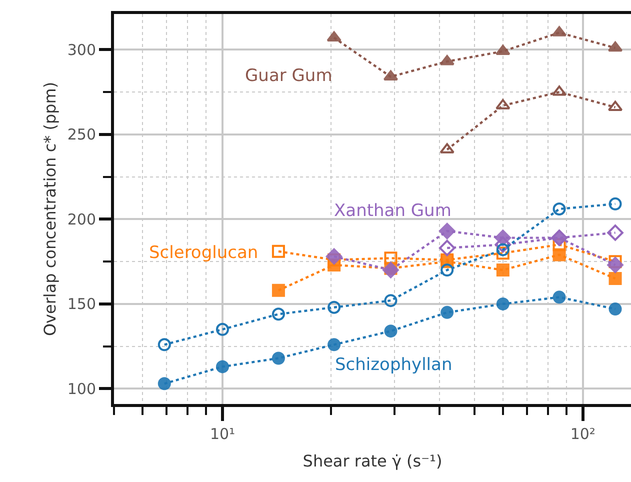 The height and width of the screenshot is (482, 631). What do you see at coordinates (372, 461) in the screenshot?
I see `x-axis-title: Shear rate γ̇ (s⁻¹)` at bounding box center [372, 461].